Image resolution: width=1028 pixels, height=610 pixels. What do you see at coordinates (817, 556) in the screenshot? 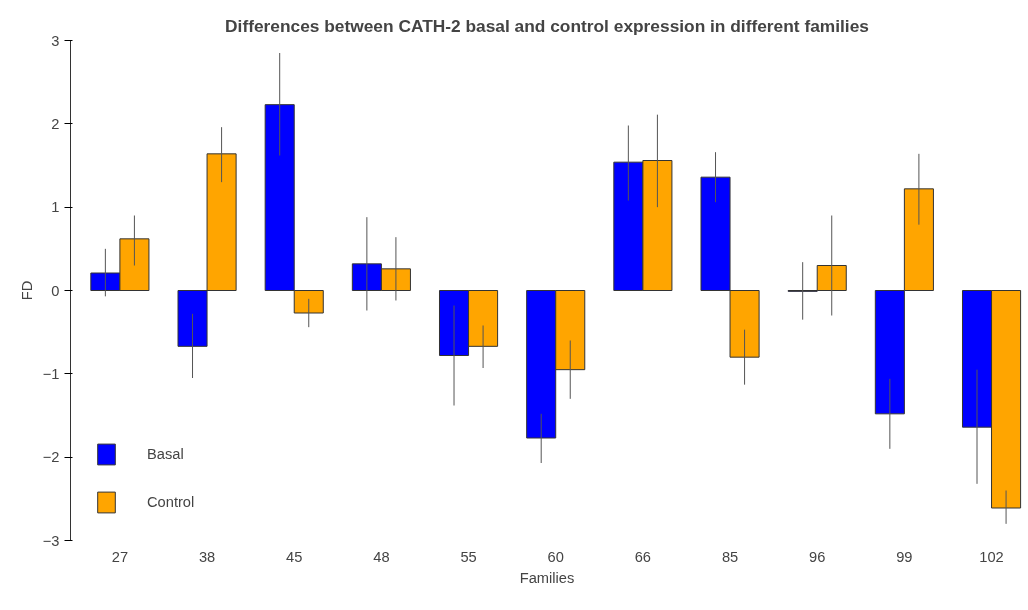
I see `x-tick-label: 96` at bounding box center [817, 556].